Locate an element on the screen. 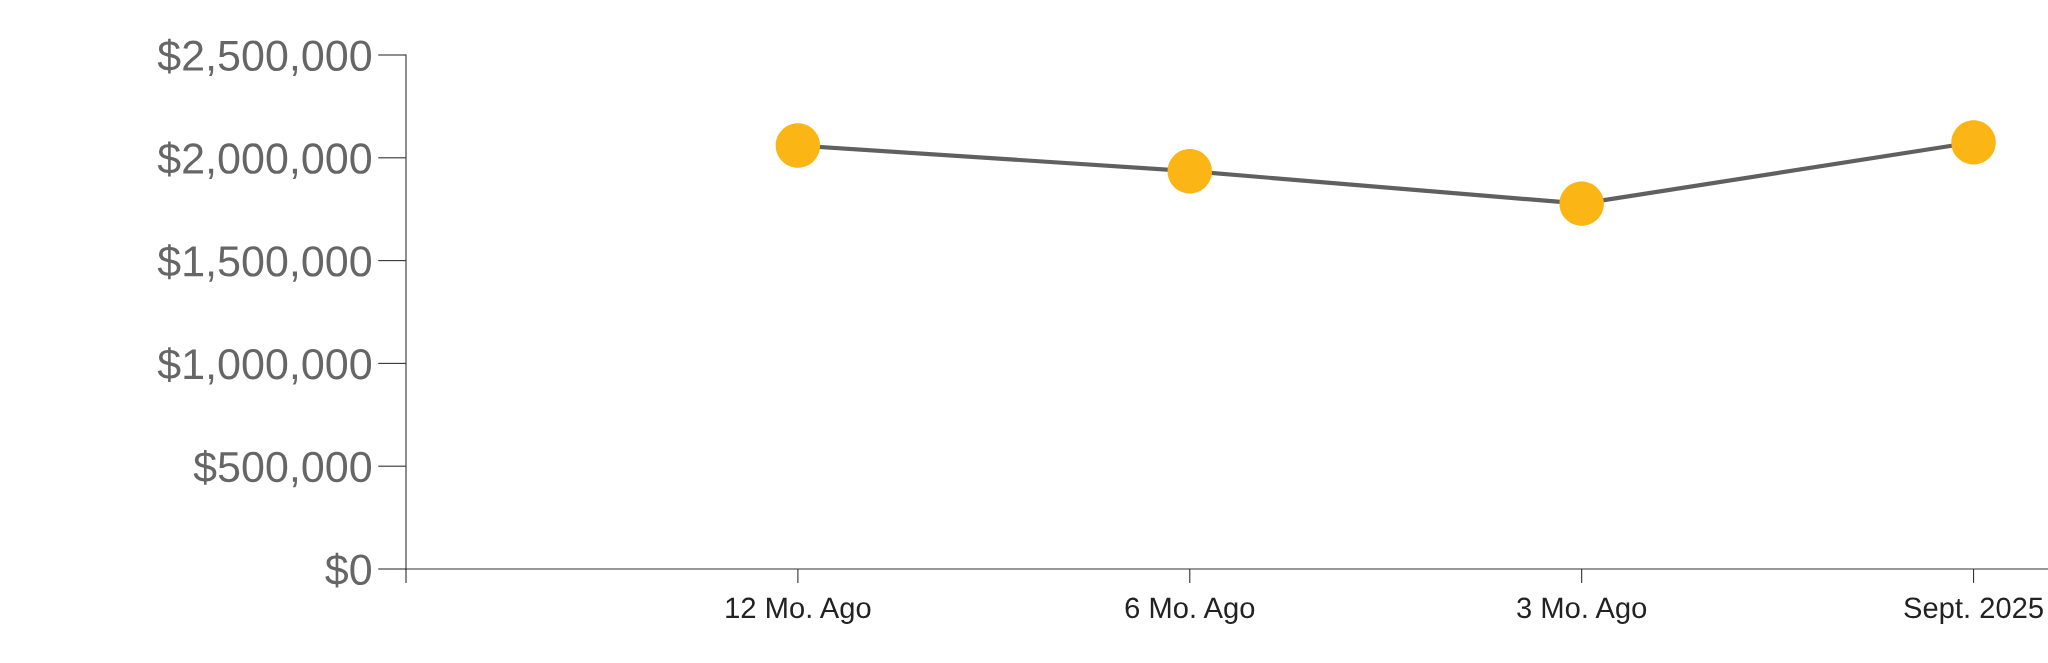 This screenshot has width=2048, height=663. x-tick-label: 6 Mo. Ago is located at coordinates (1190, 610).